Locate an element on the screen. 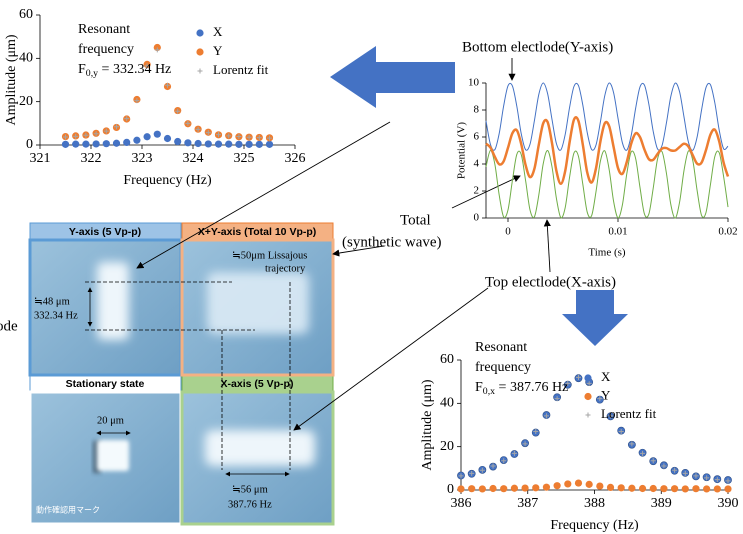 Image resolution: width=743 pixels, height=534 pixels. big-arrow is located at coordinates (392, 77).